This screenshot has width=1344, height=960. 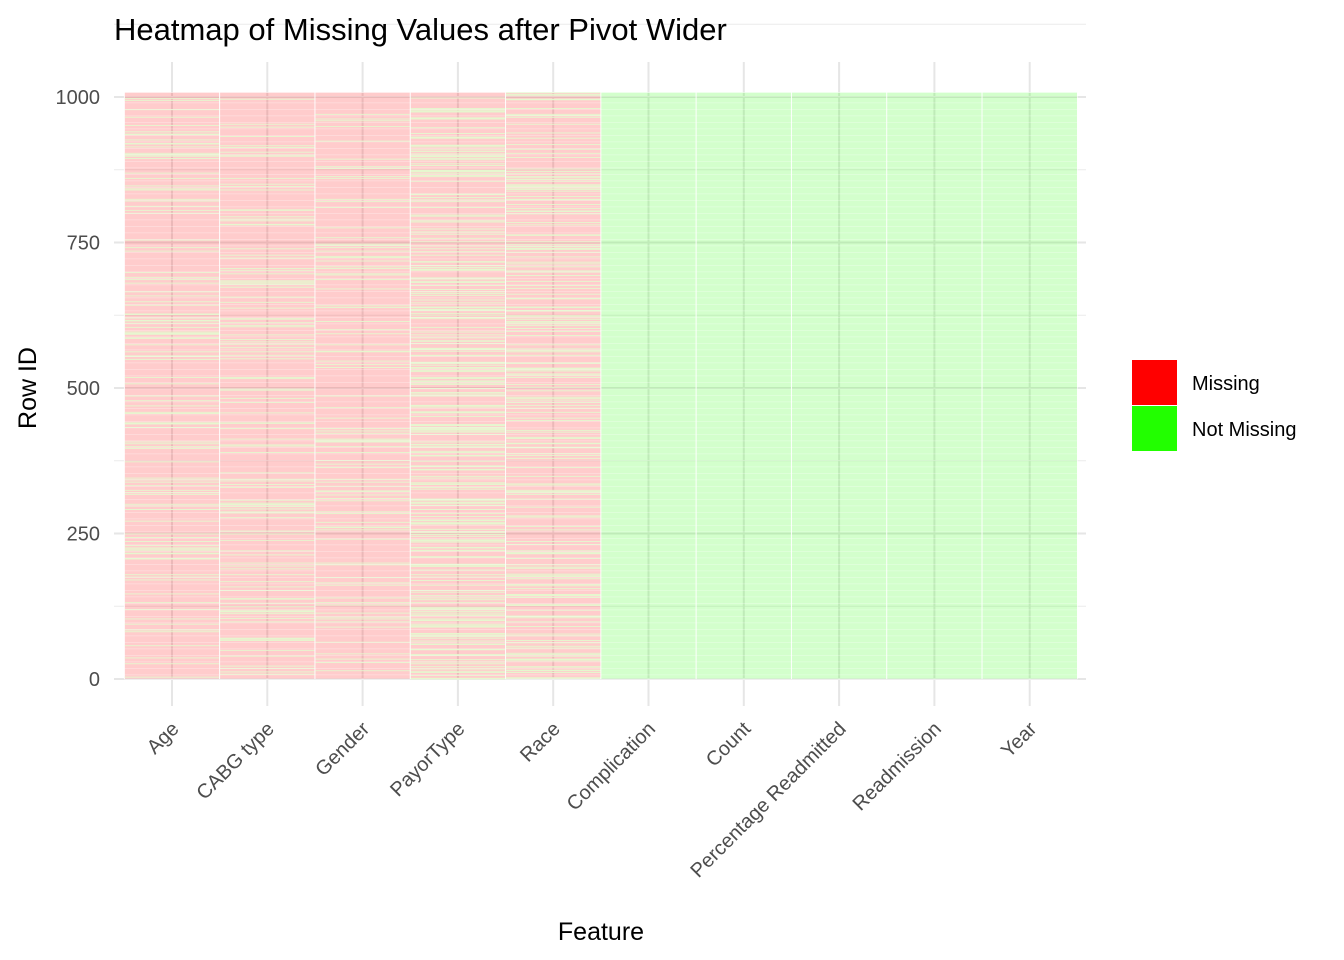 I want to click on y-tick-label: 1000, so click(x=78, y=98).